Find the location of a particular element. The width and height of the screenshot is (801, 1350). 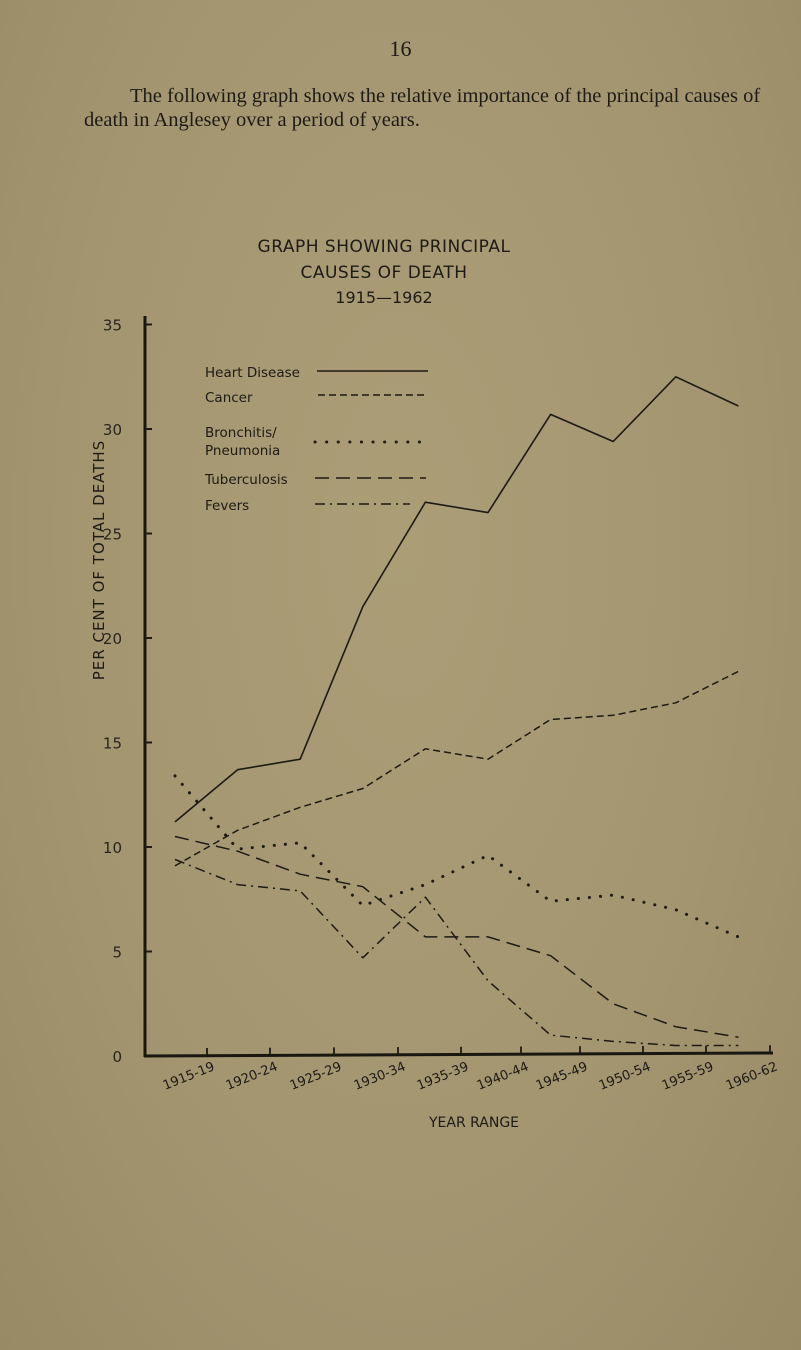

y-tick-label: 25 is located at coordinates (112, 535).